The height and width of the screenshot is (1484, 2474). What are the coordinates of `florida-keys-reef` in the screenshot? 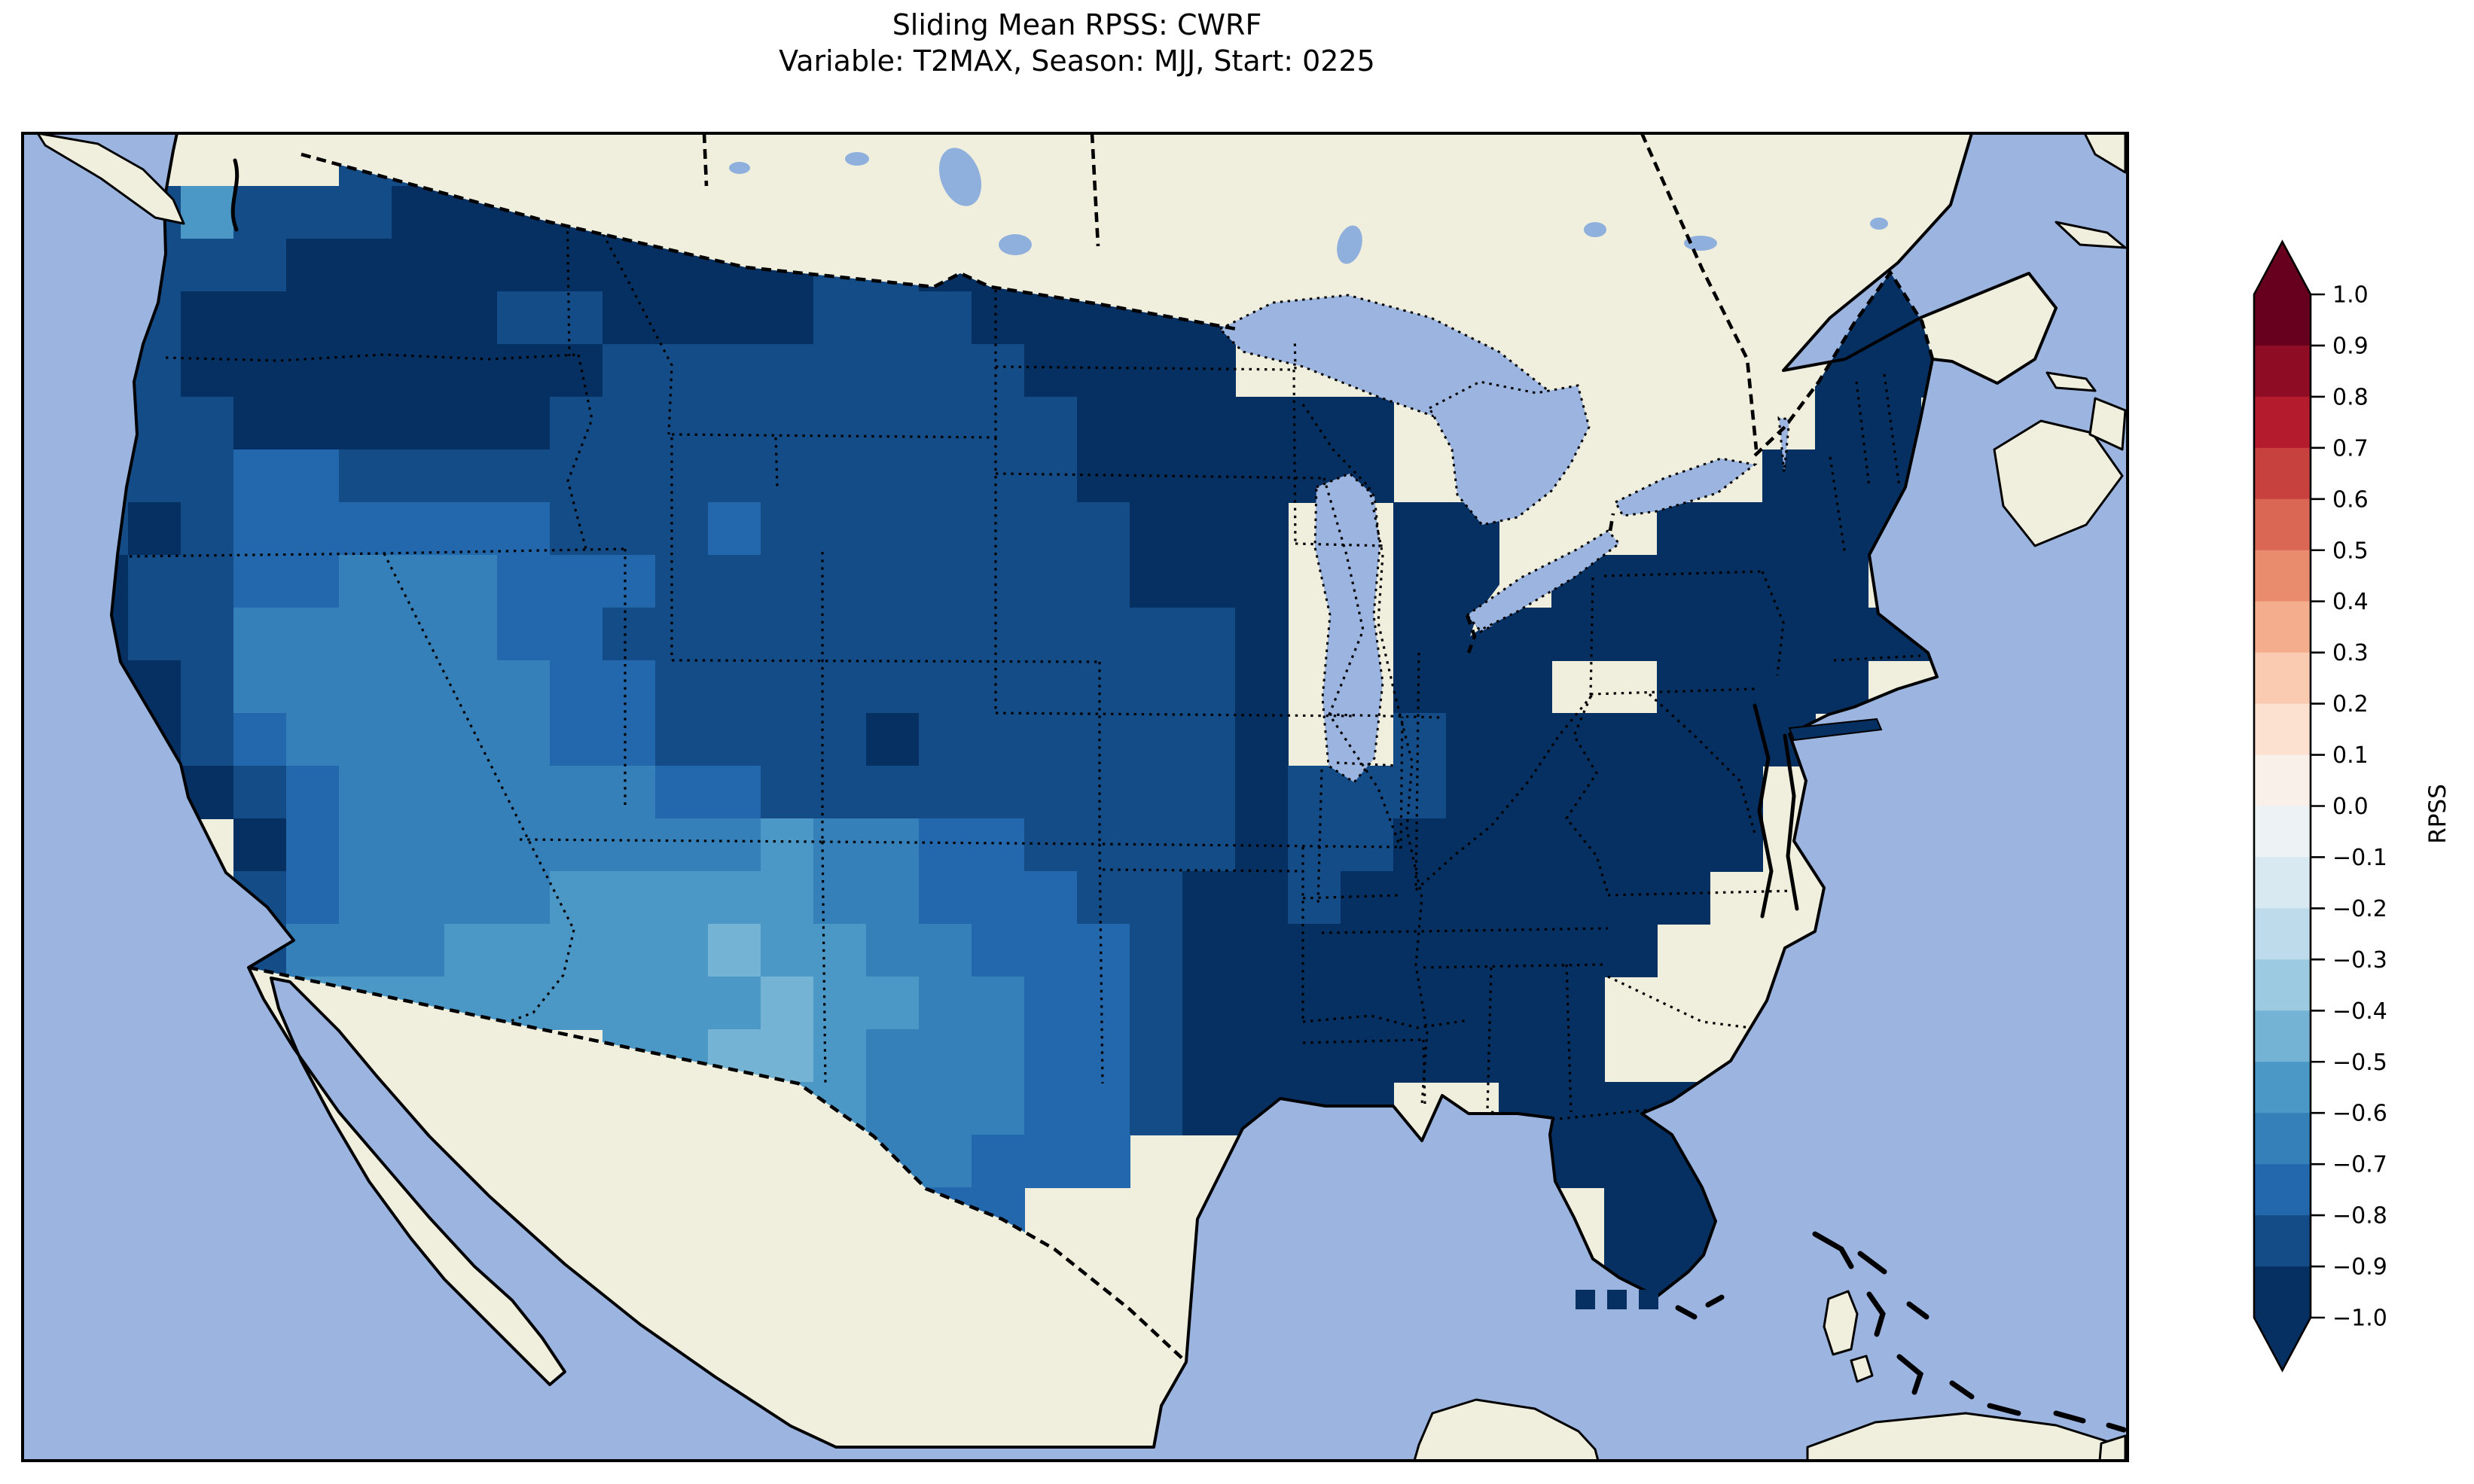 It's located at (1687, 1312).